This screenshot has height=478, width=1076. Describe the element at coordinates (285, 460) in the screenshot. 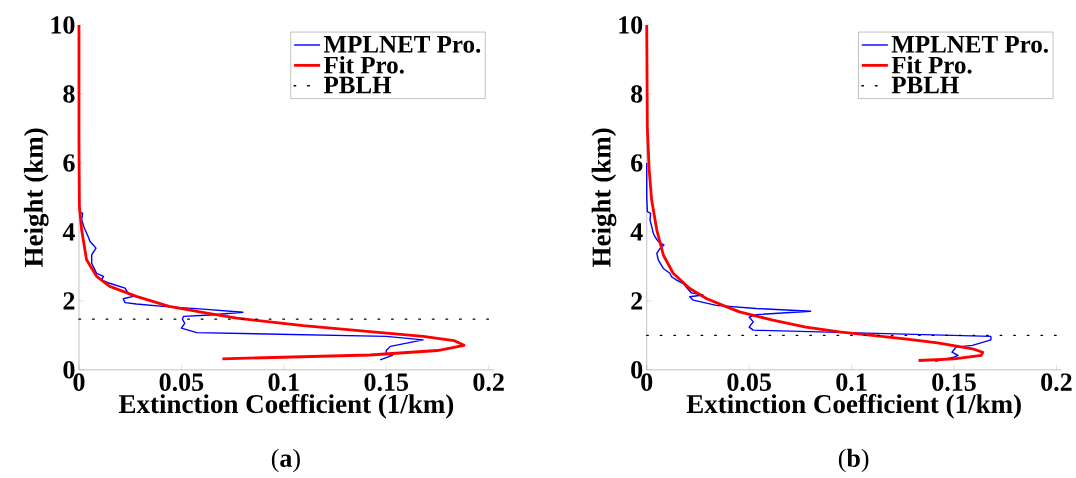

I see `text: (a)` at that location.